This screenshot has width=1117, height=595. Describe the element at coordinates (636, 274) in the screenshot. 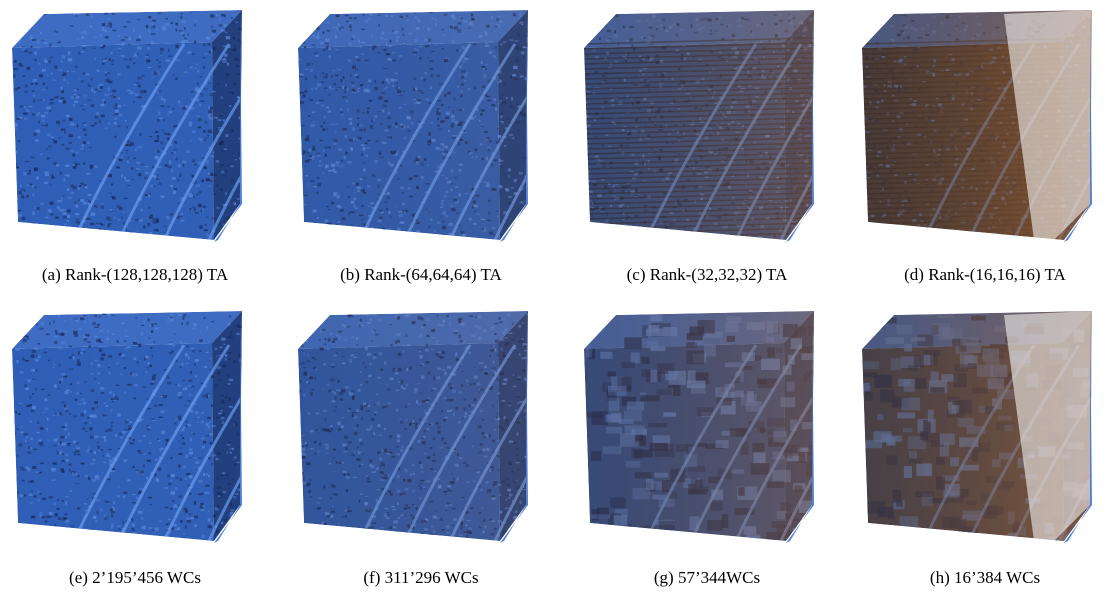

I see `caption-label: (c)` at that location.